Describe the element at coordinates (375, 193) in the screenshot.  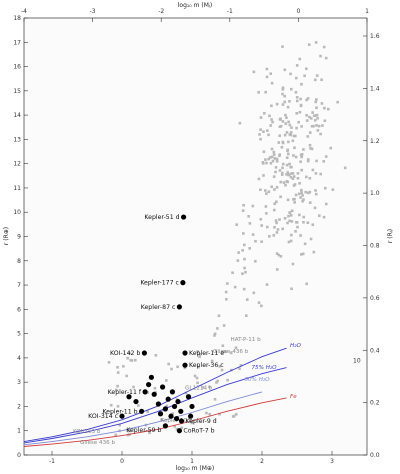
I see `y2-tick-label: 1.0` at that location.